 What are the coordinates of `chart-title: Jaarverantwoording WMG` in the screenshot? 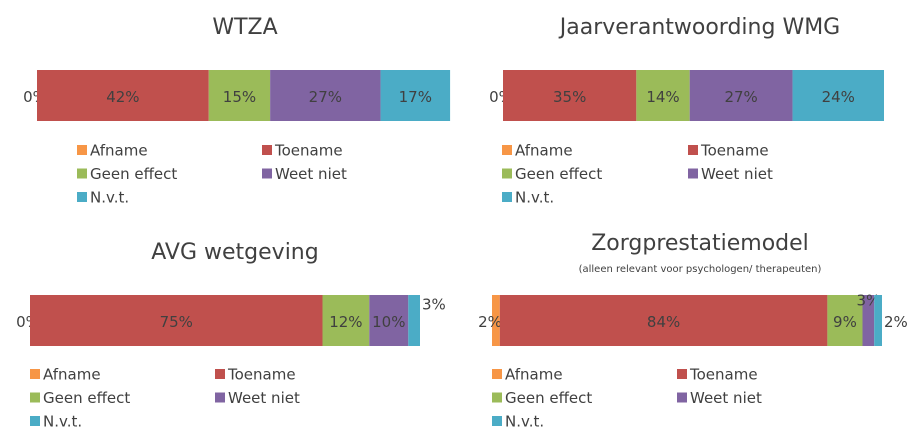 It's located at (699, 27).